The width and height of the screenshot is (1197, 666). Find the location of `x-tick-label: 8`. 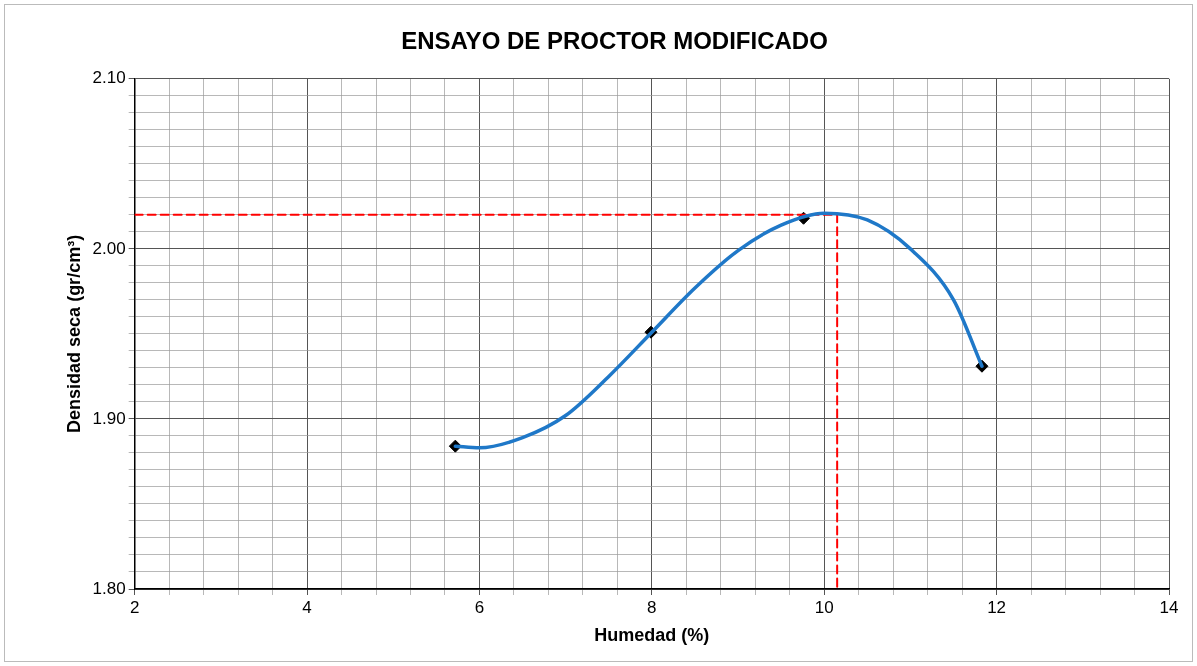

x-tick-label: 8 is located at coordinates (652, 607).